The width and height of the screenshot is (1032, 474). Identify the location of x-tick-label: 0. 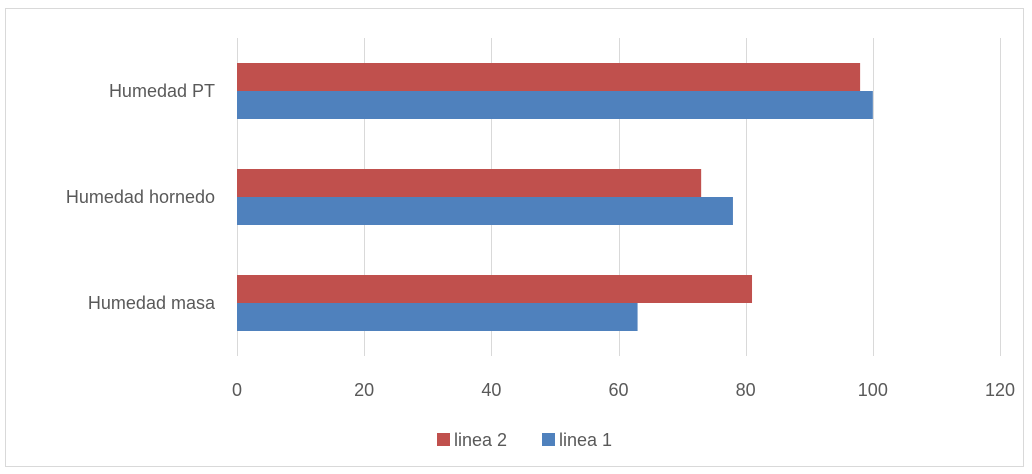
(237, 390).